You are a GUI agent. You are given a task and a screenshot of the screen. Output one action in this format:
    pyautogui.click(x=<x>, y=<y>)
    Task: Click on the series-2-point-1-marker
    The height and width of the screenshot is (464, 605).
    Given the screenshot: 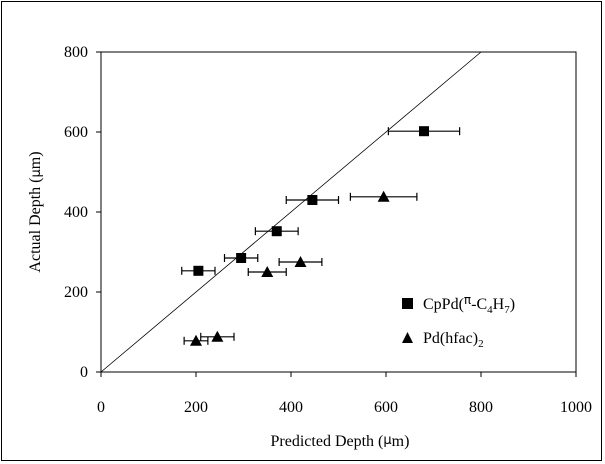 What is the action you would take?
    pyautogui.click(x=196, y=340)
    